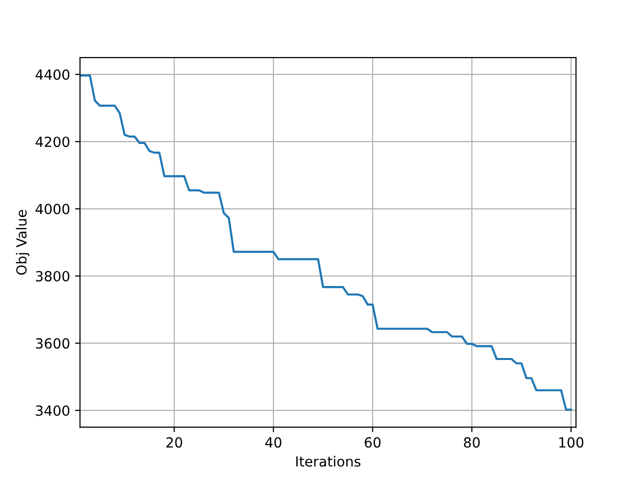  I want to click on x-tick-label: 60, so click(372, 442).